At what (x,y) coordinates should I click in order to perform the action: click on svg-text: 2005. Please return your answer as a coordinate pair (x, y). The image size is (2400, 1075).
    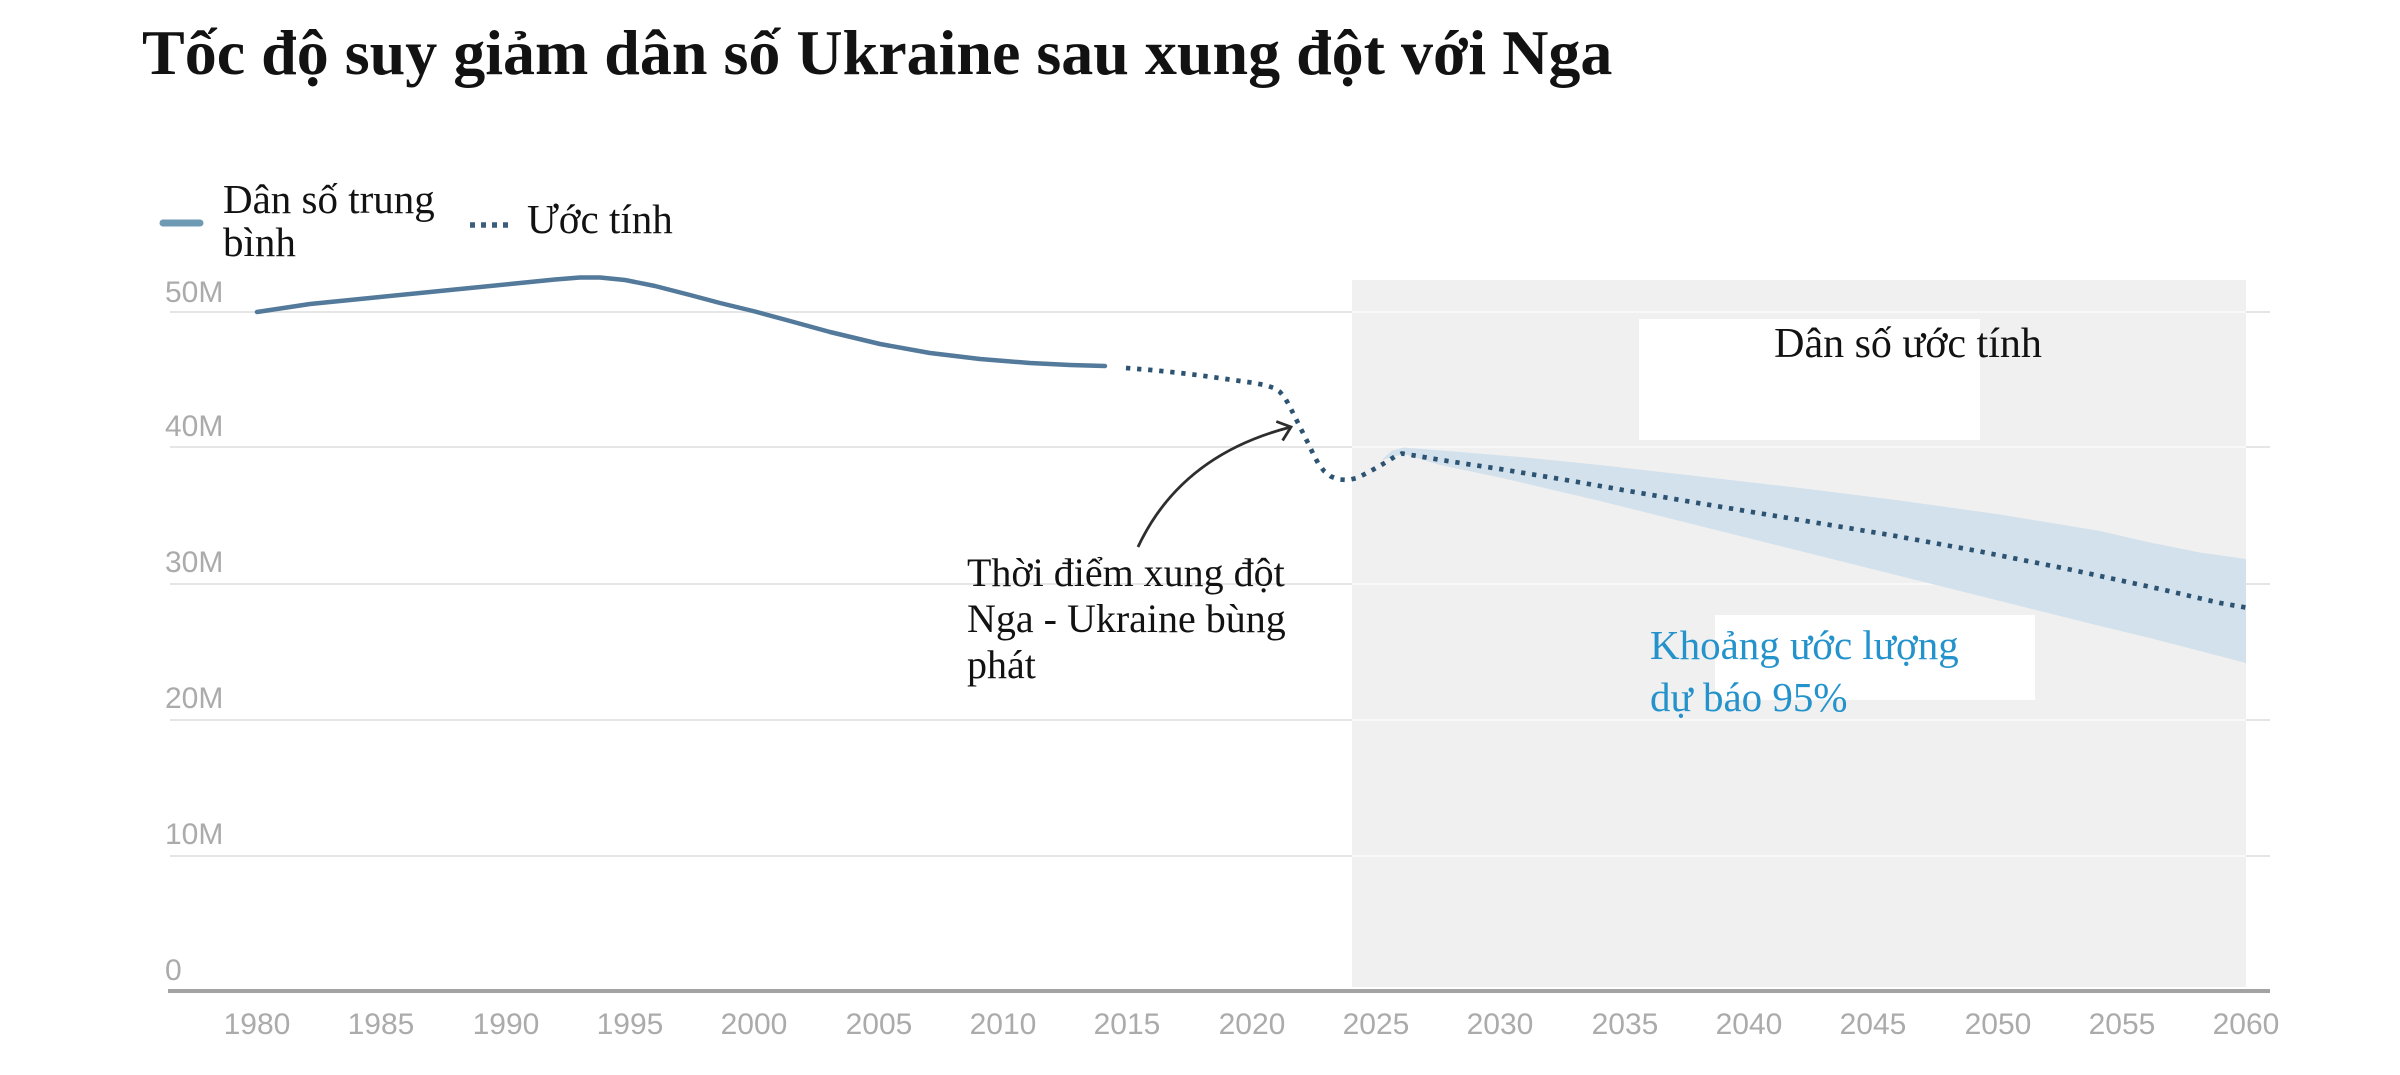
    Looking at the image, I should click on (879, 1024).